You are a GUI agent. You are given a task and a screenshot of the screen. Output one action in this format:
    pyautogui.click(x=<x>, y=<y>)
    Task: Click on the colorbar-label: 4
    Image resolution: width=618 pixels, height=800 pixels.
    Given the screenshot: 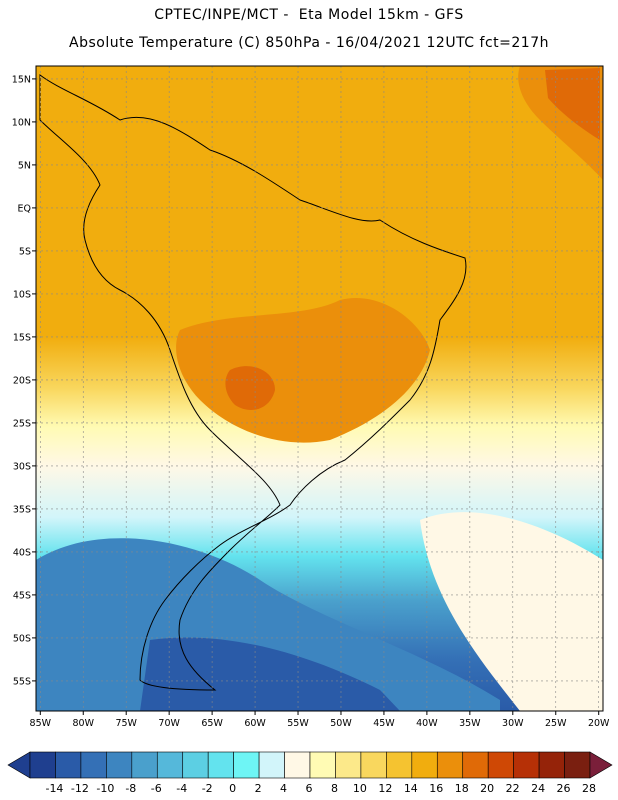 What is the action you would take?
    pyautogui.click(x=283, y=788)
    